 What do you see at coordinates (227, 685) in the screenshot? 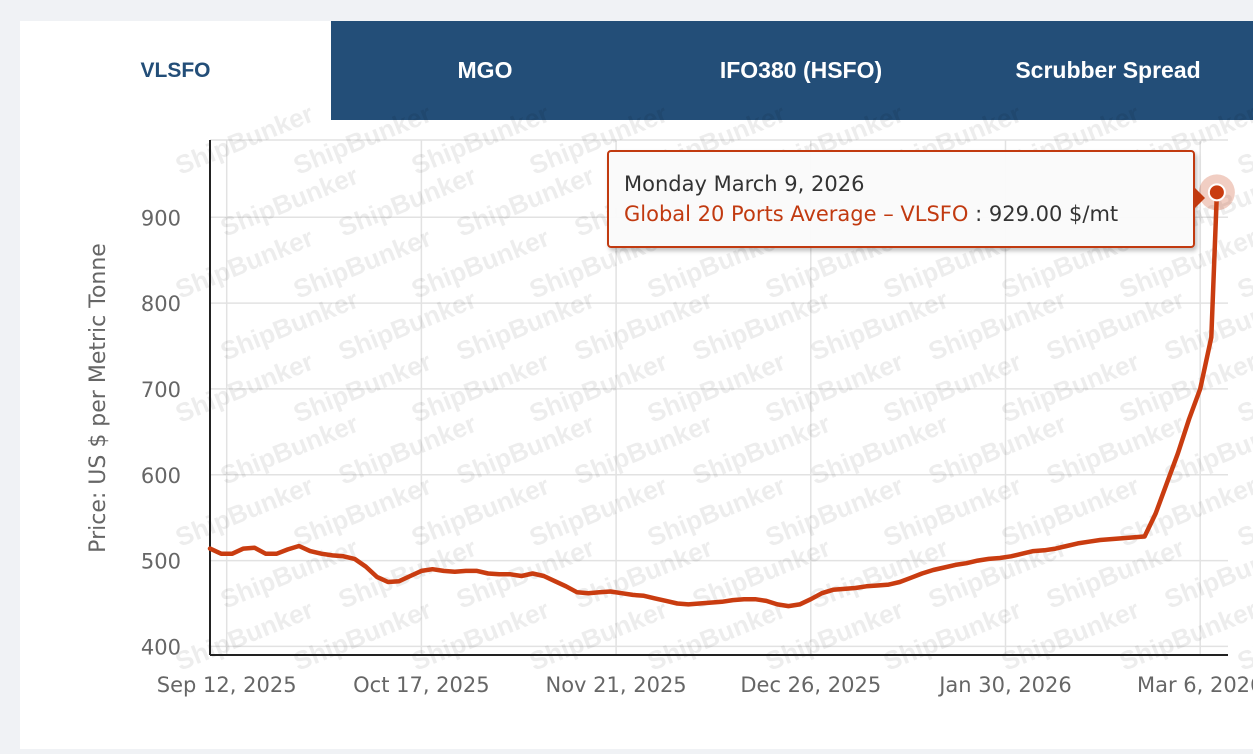
I see `x-tick-label: Sep 12, 2025` at bounding box center [227, 685].